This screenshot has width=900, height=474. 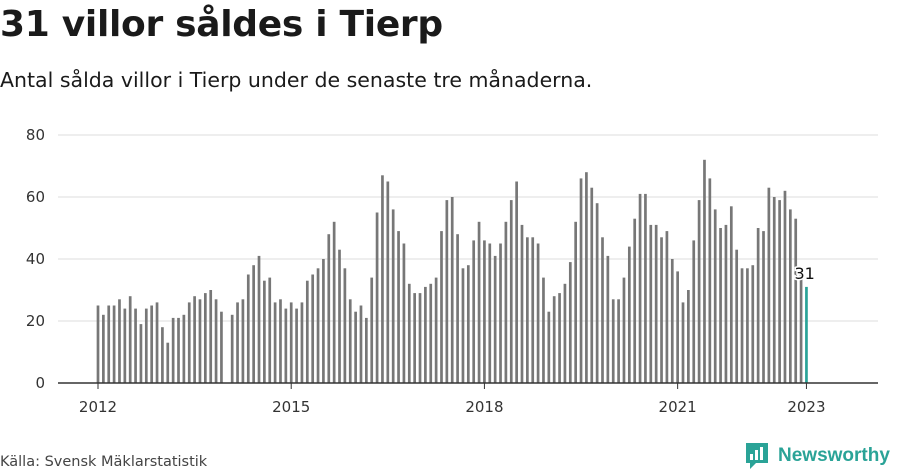 What do you see at coordinates (817, 456) in the screenshot?
I see `brand-link: Newsworthy` at bounding box center [817, 456].